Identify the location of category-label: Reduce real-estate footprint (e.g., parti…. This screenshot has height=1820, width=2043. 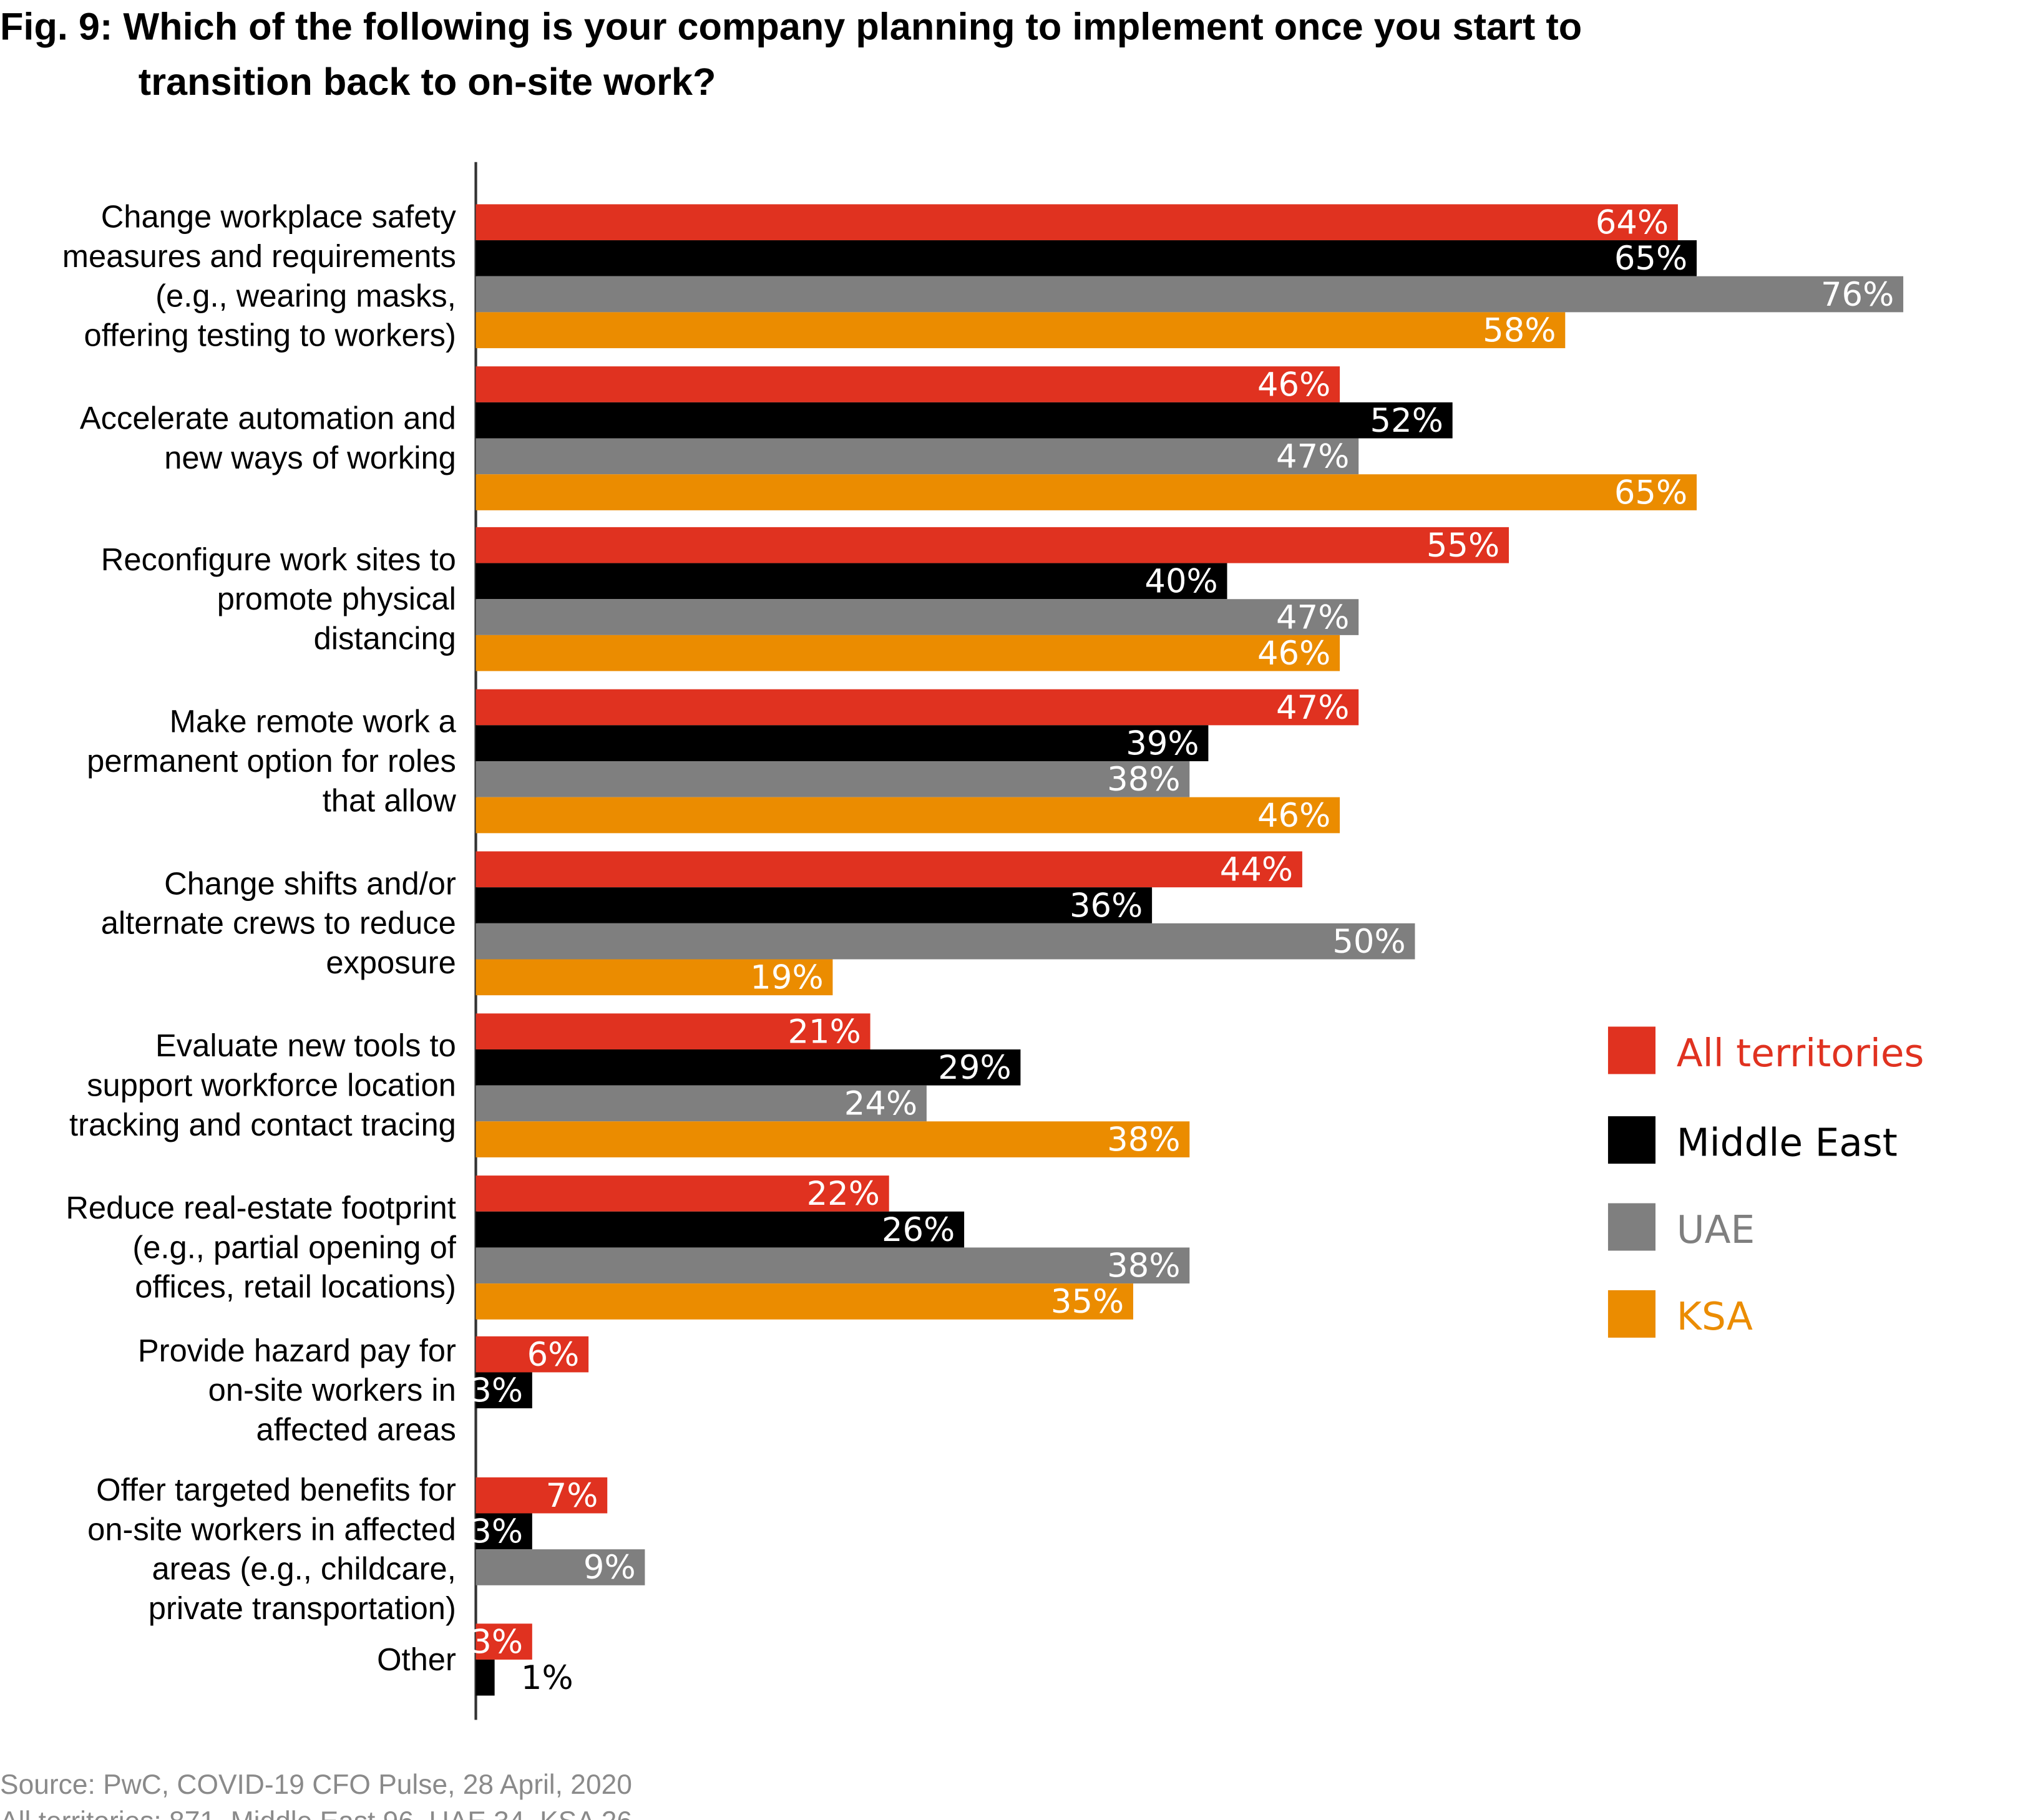
(261, 1247).